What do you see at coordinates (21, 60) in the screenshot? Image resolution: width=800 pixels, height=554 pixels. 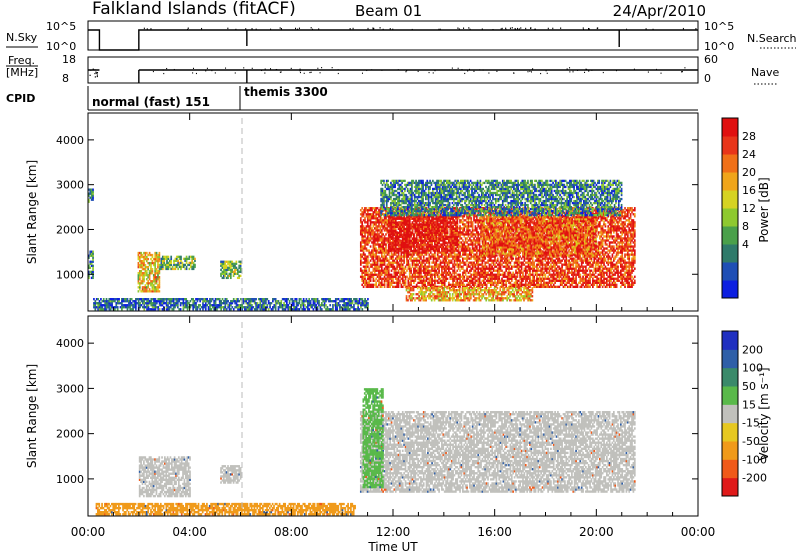 I see `freq-label: Freq.` at bounding box center [21, 60].